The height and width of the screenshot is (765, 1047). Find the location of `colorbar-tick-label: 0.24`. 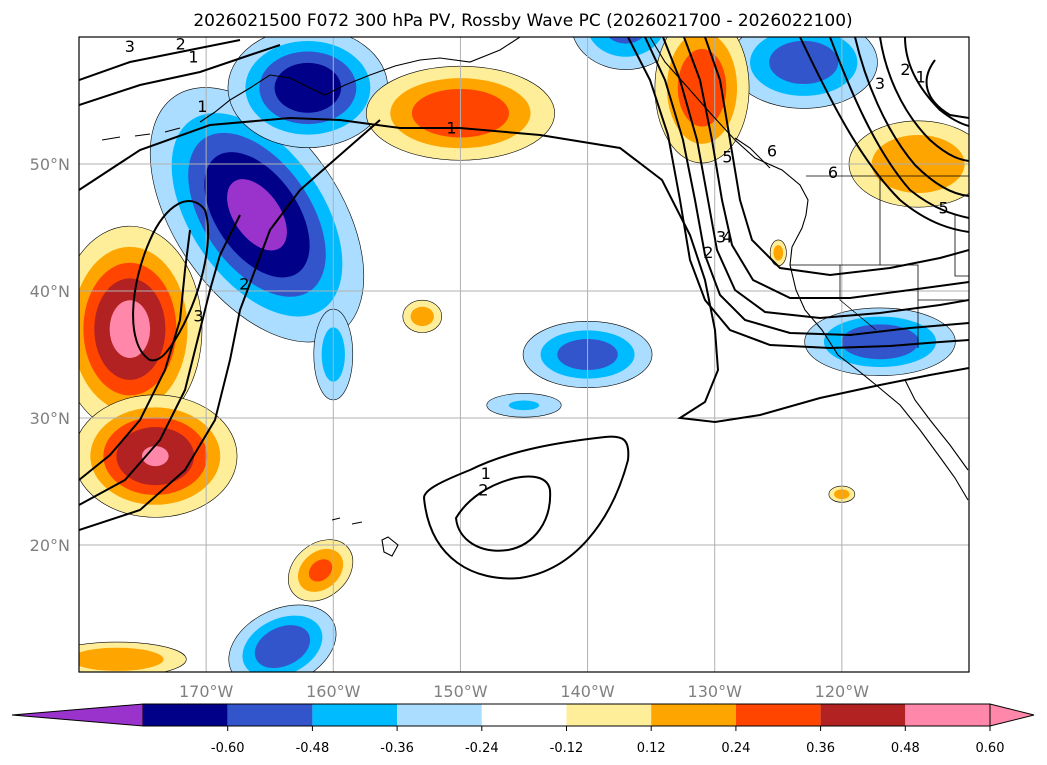

colorbar-tick-label: 0.24 is located at coordinates (735, 748).